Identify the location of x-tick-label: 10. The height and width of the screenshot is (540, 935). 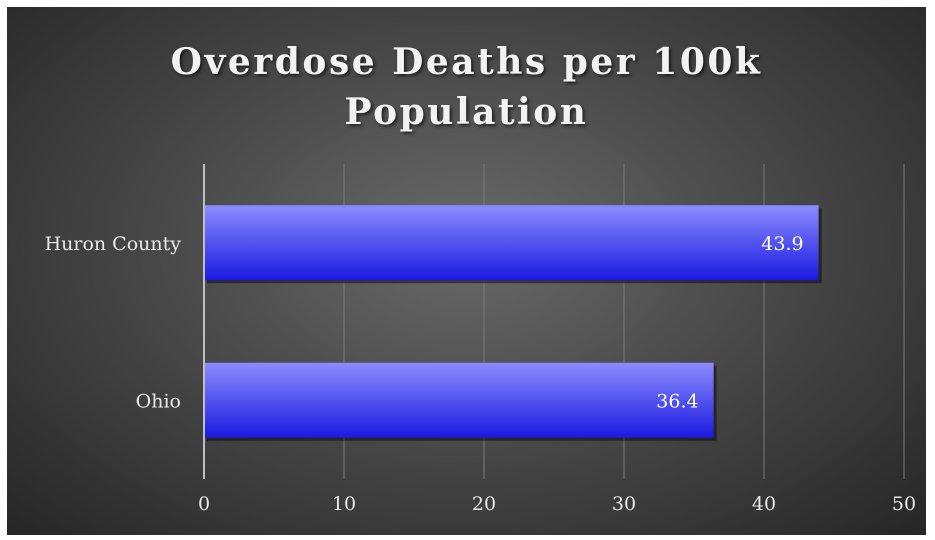
(344, 504).